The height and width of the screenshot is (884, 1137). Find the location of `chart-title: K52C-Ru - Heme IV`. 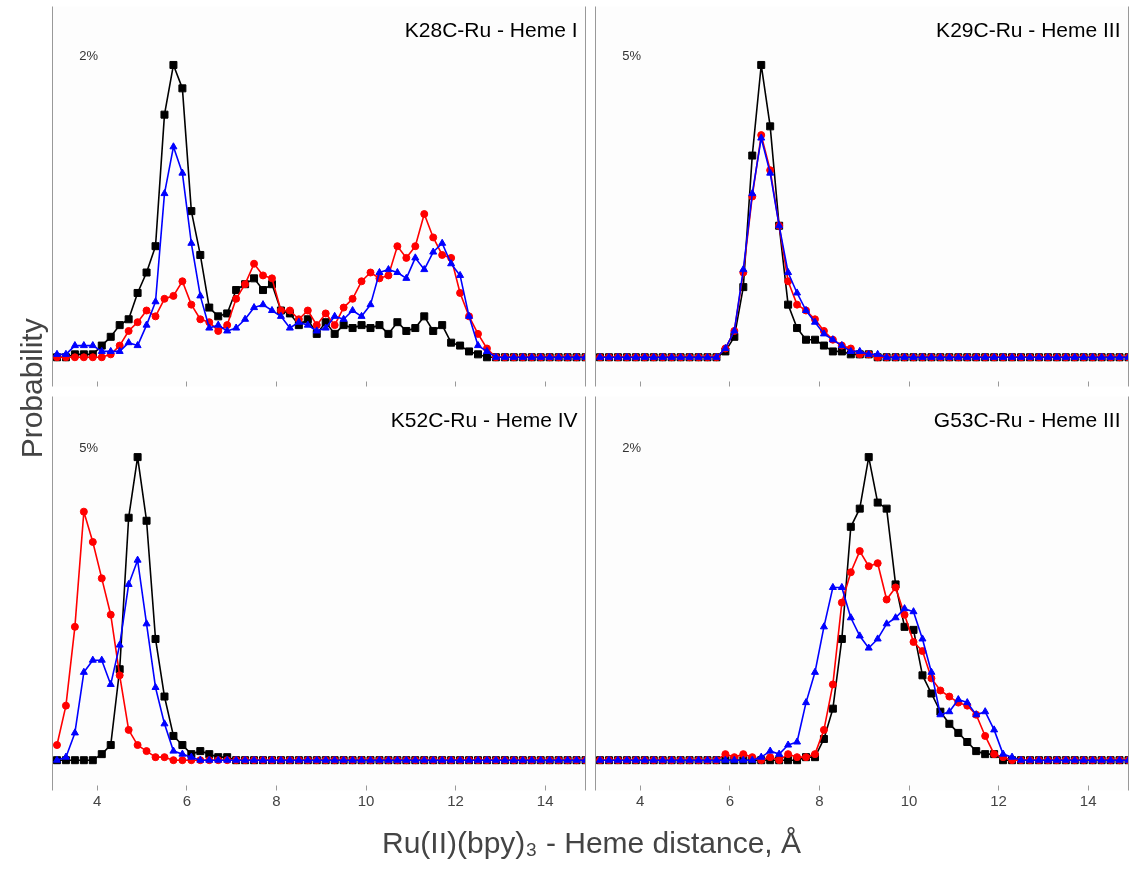

chart-title: K52C-Ru - Heme IV is located at coordinates (484, 420).